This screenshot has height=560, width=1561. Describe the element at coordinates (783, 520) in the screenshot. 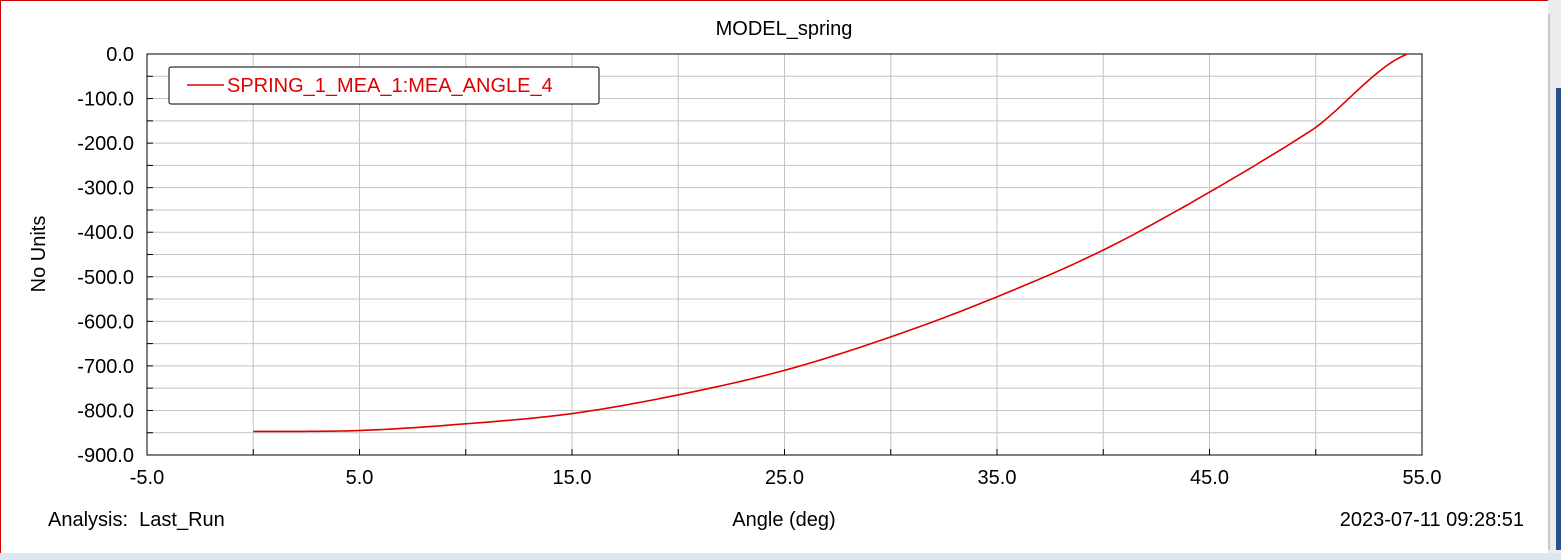

I see `x-axis-label: Angle (deg)` at that location.